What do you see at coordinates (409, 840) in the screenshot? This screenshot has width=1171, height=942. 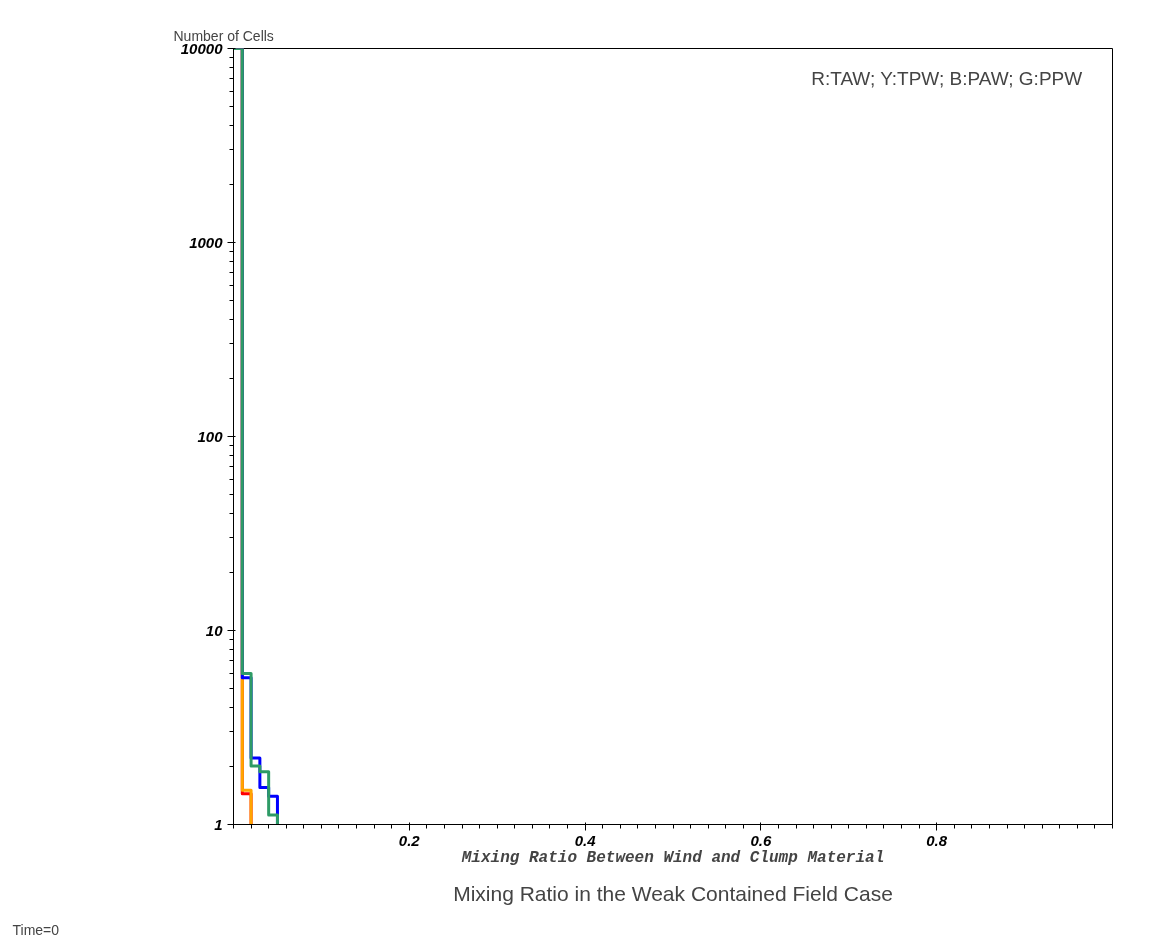 I see `x-tick-label: 0.2` at bounding box center [409, 840].